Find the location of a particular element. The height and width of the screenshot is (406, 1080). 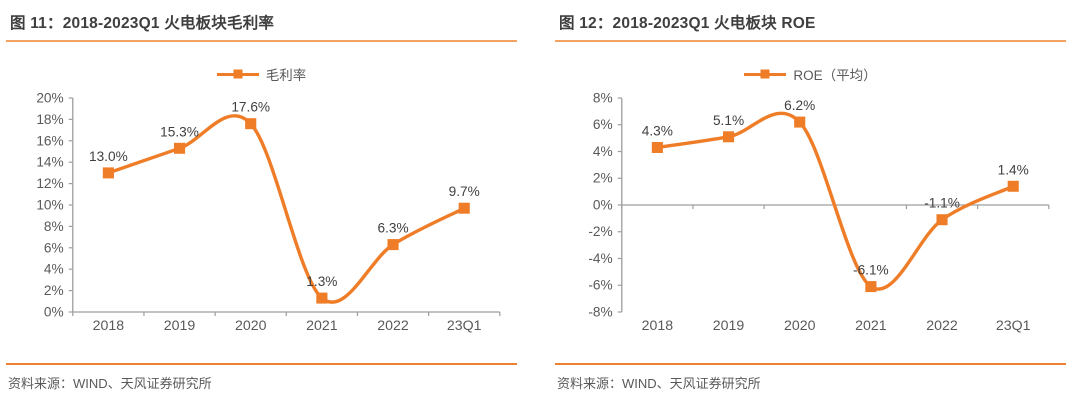

y-axis-label: -6% is located at coordinates (600, 285).